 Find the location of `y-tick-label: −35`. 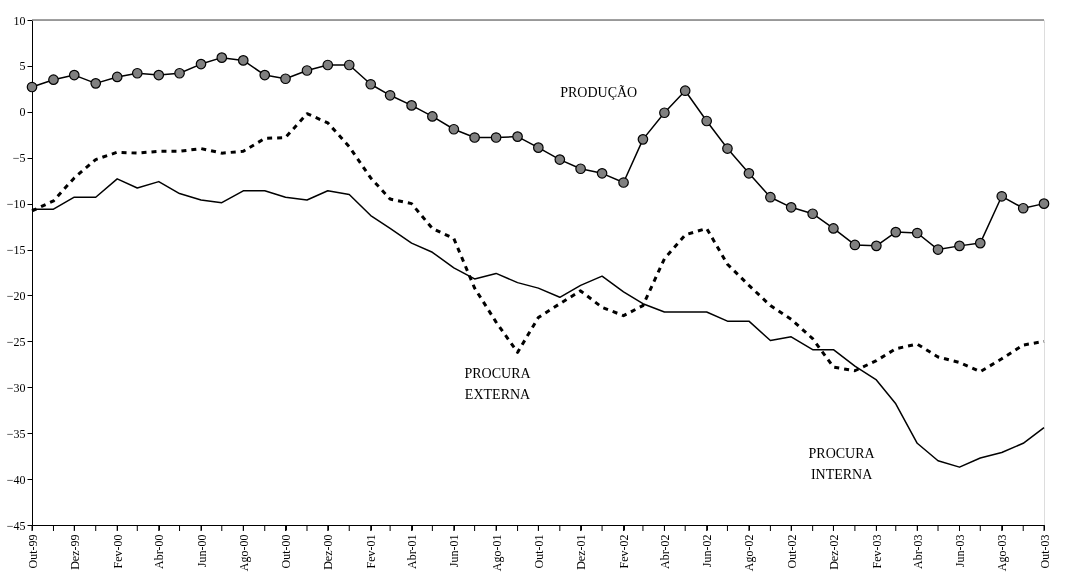

y-tick-label: −35 is located at coordinates (16, 433).